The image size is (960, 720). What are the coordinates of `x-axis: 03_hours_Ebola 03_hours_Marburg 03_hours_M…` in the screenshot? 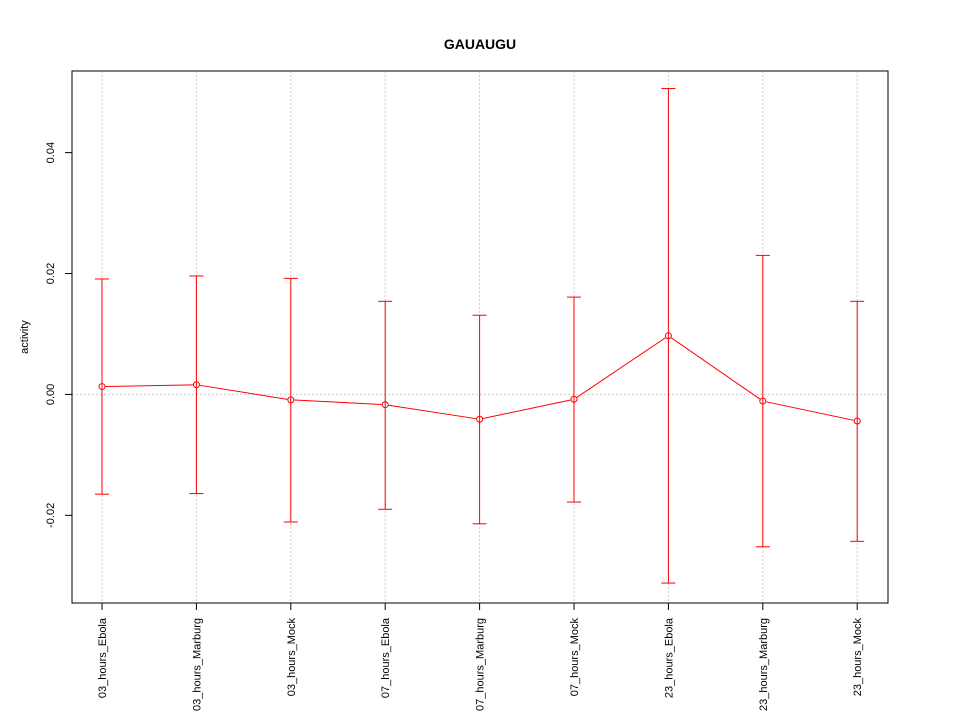 It's located at (480, 657).